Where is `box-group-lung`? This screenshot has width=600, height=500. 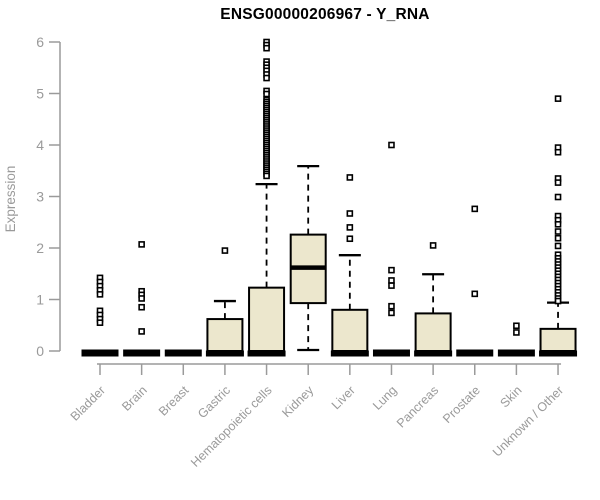
box-group-lung is located at coordinates (391, 249).